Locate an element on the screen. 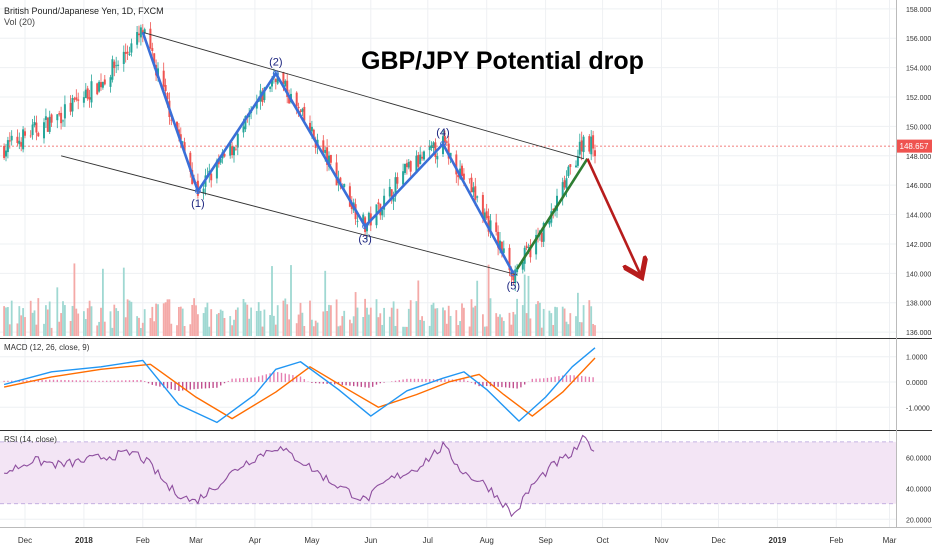 This screenshot has height=550, width=932. rsi-pane is located at coordinates (448, 476).